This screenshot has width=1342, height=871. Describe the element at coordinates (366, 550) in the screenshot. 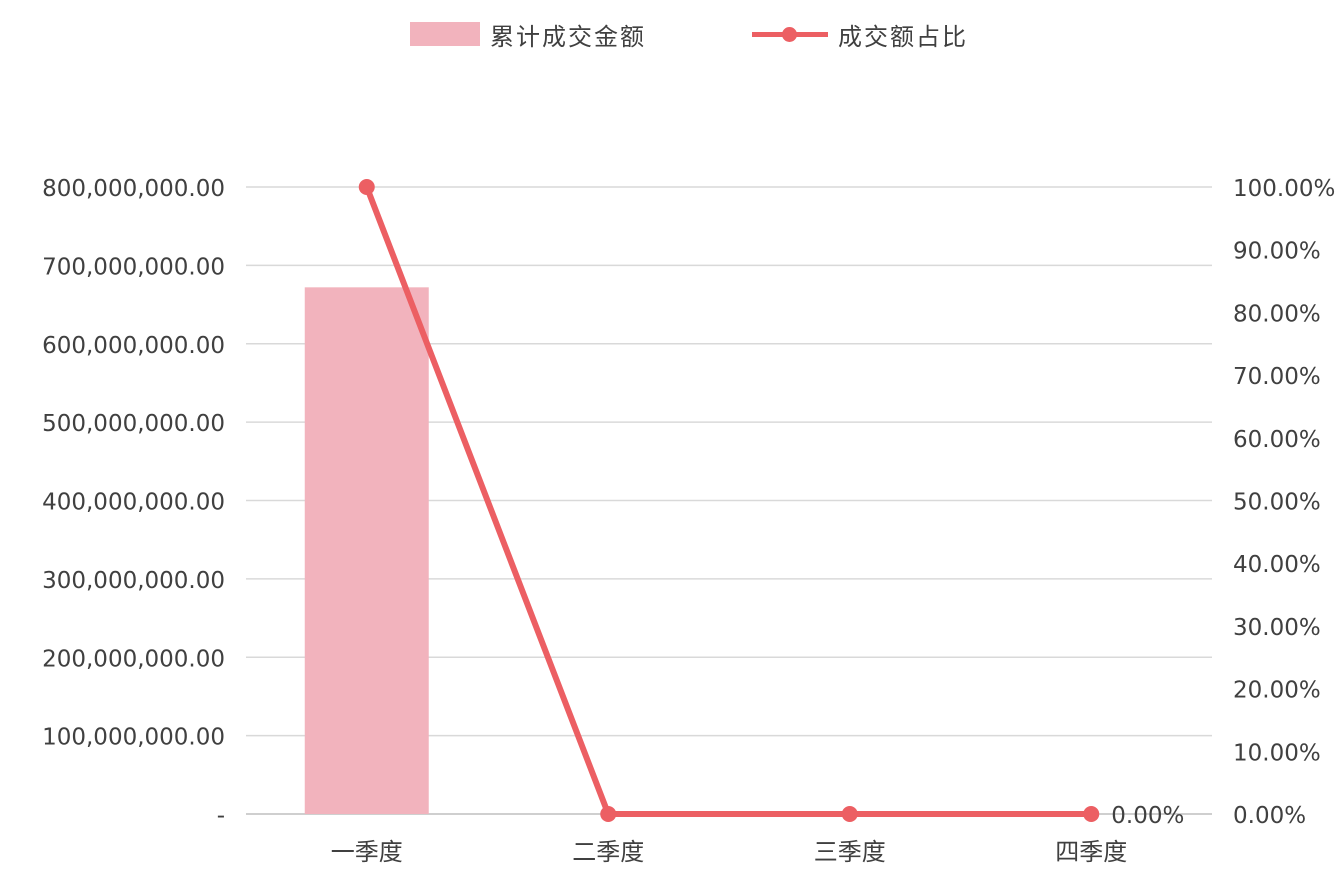

I see `bar` at that location.